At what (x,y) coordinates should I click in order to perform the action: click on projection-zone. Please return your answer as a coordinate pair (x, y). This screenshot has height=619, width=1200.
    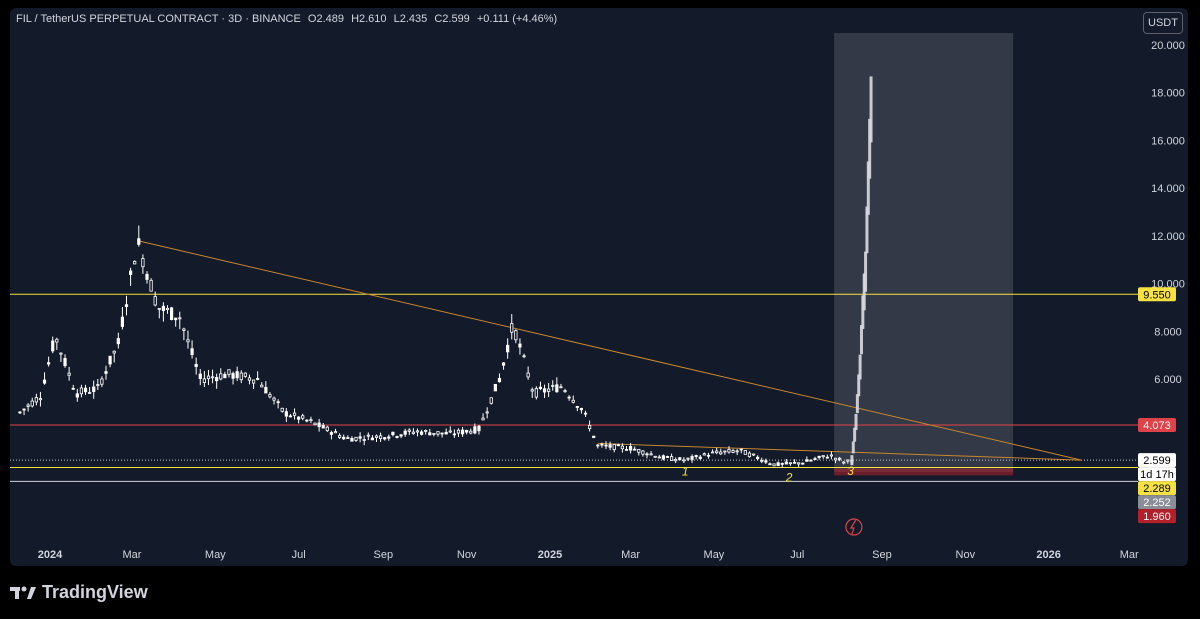
    Looking at the image, I should click on (924, 253).